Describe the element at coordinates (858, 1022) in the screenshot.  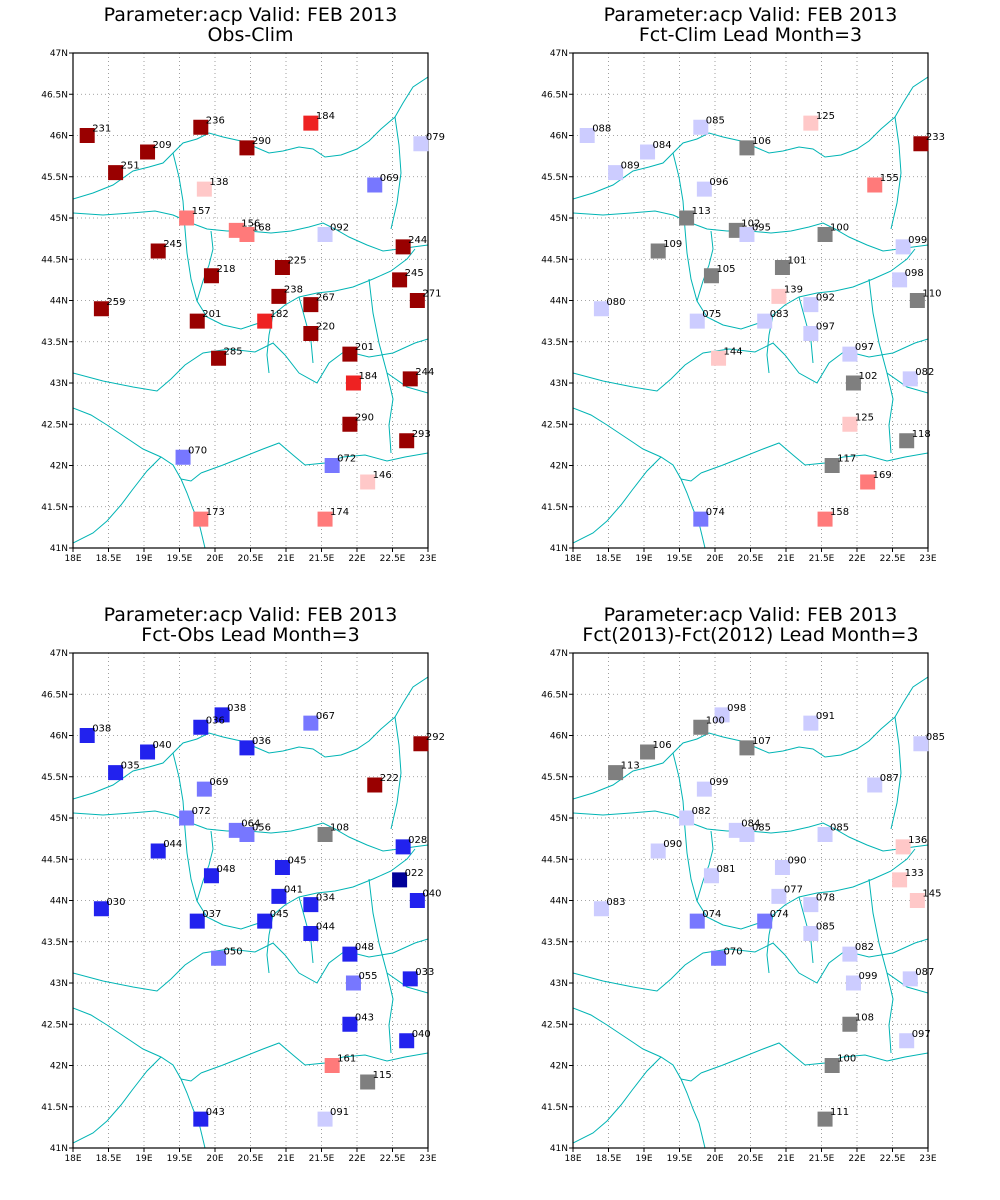
I see `station-marker: 108` at that location.